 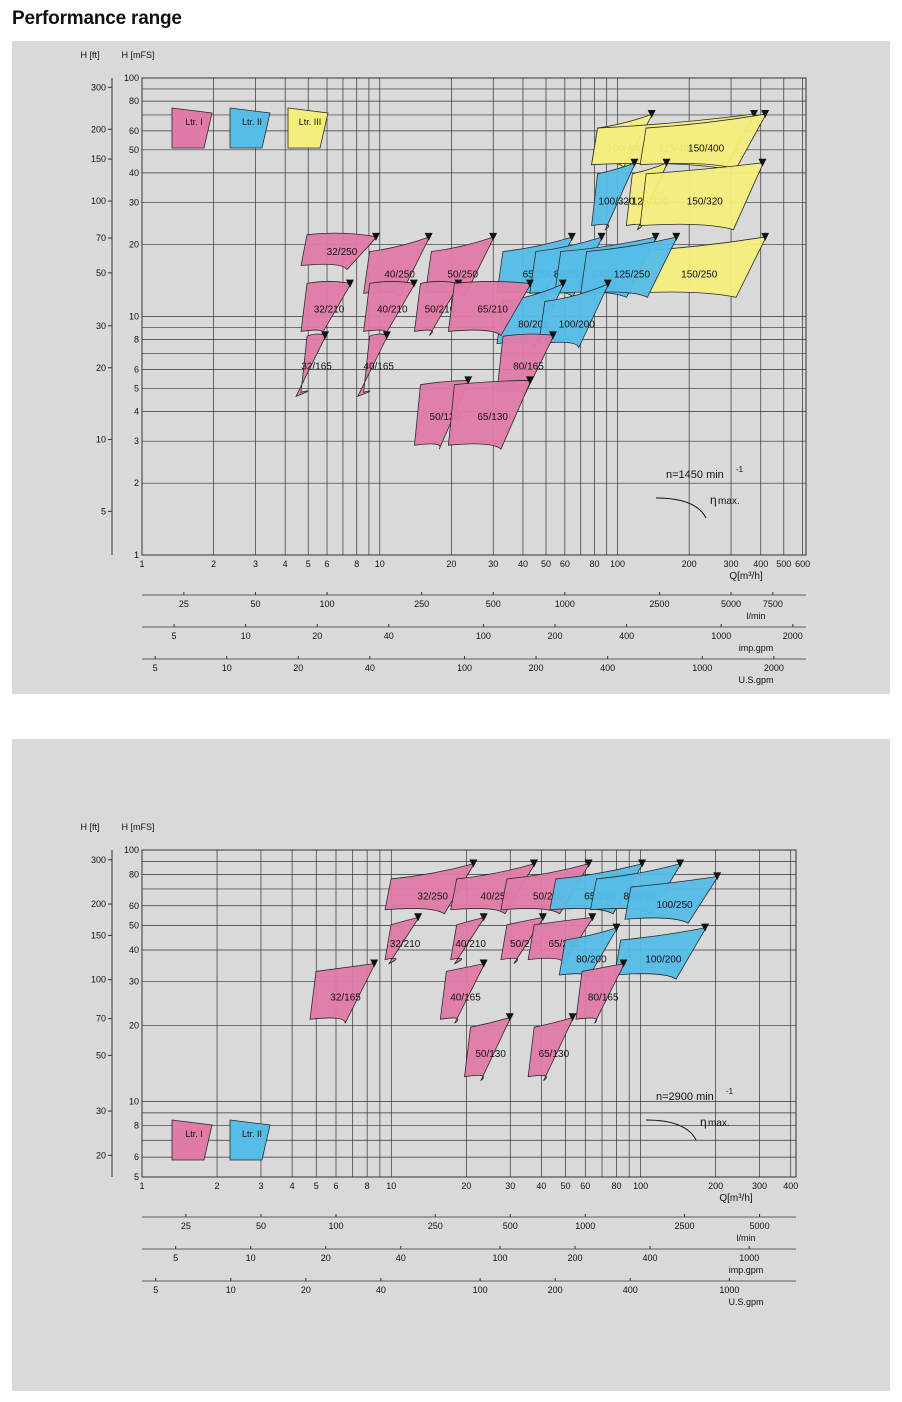 What do you see at coordinates (175, 1258) in the screenshot?
I see `x-imp-tick-label: 5` at bounding box center [175, 1258].